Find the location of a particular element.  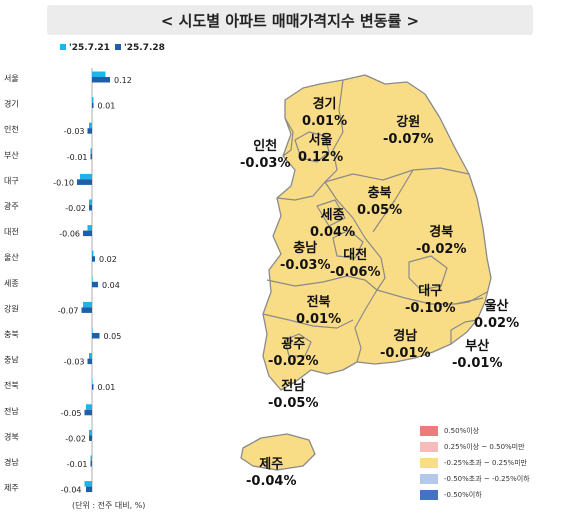

value-label: -0.10 is located at coordinates (63, 182).